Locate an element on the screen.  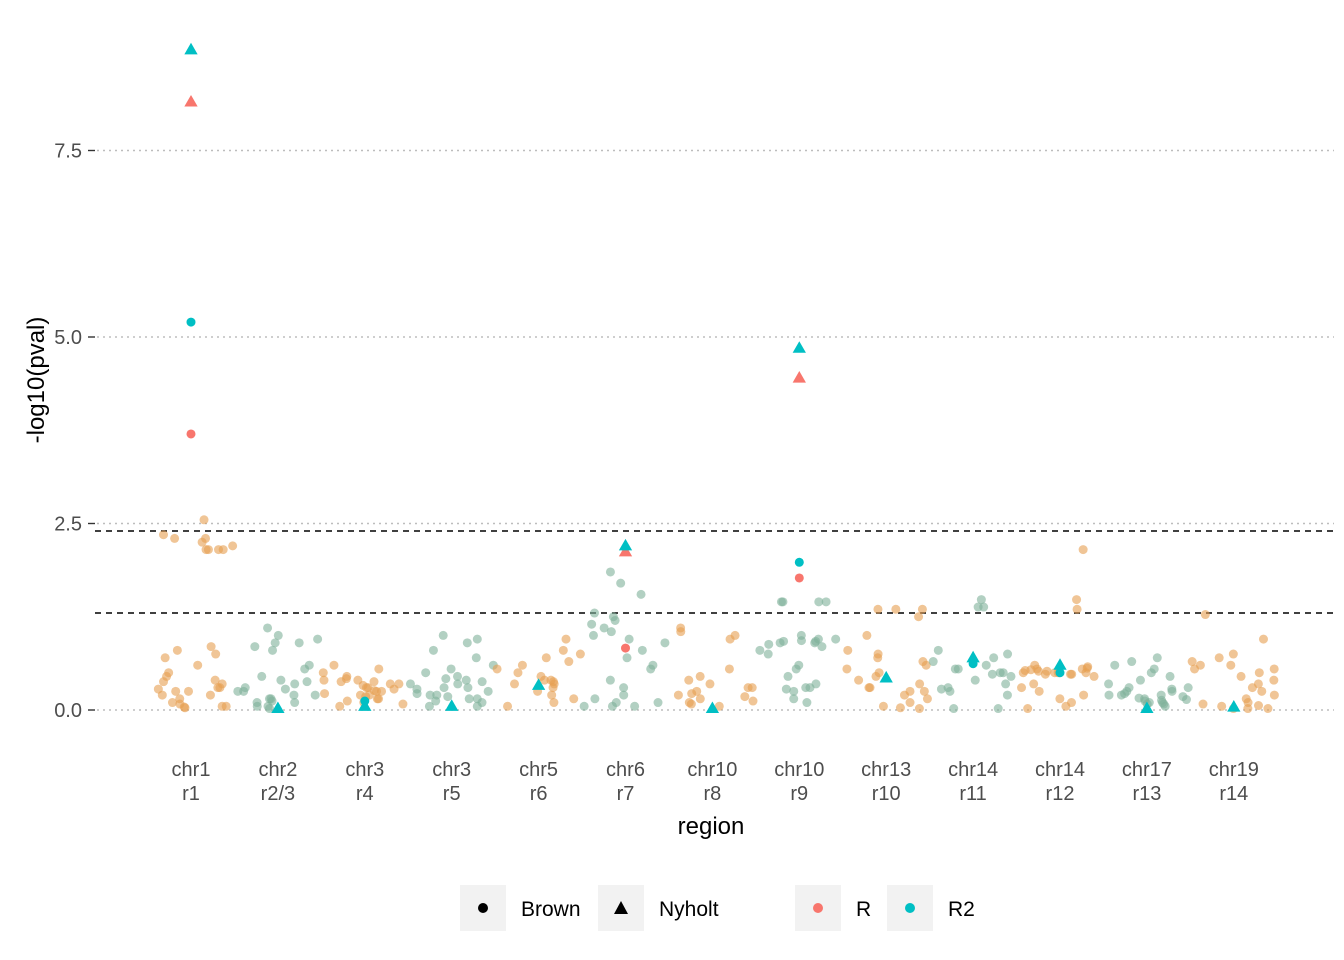
x-tick-label-chr: chr2 is located at coordinates (277, 770).